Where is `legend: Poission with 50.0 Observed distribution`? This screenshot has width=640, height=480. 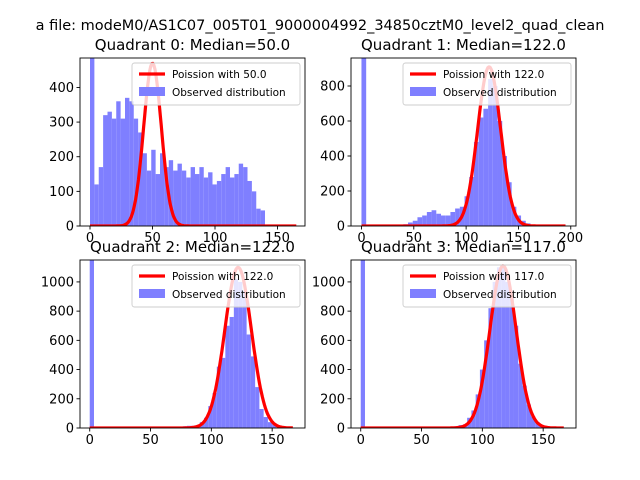 legend: Poission with 50.0 Observed distribution is located at coordinates (216, 84).